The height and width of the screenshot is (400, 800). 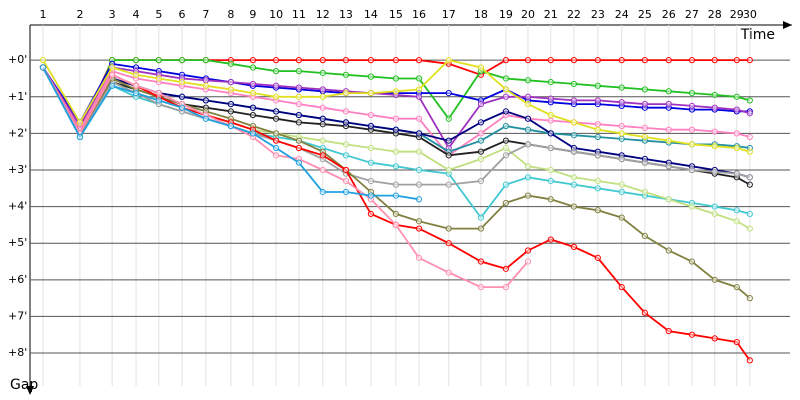 I want to click on x-axis-label: Time, so click(x=757, y=35).